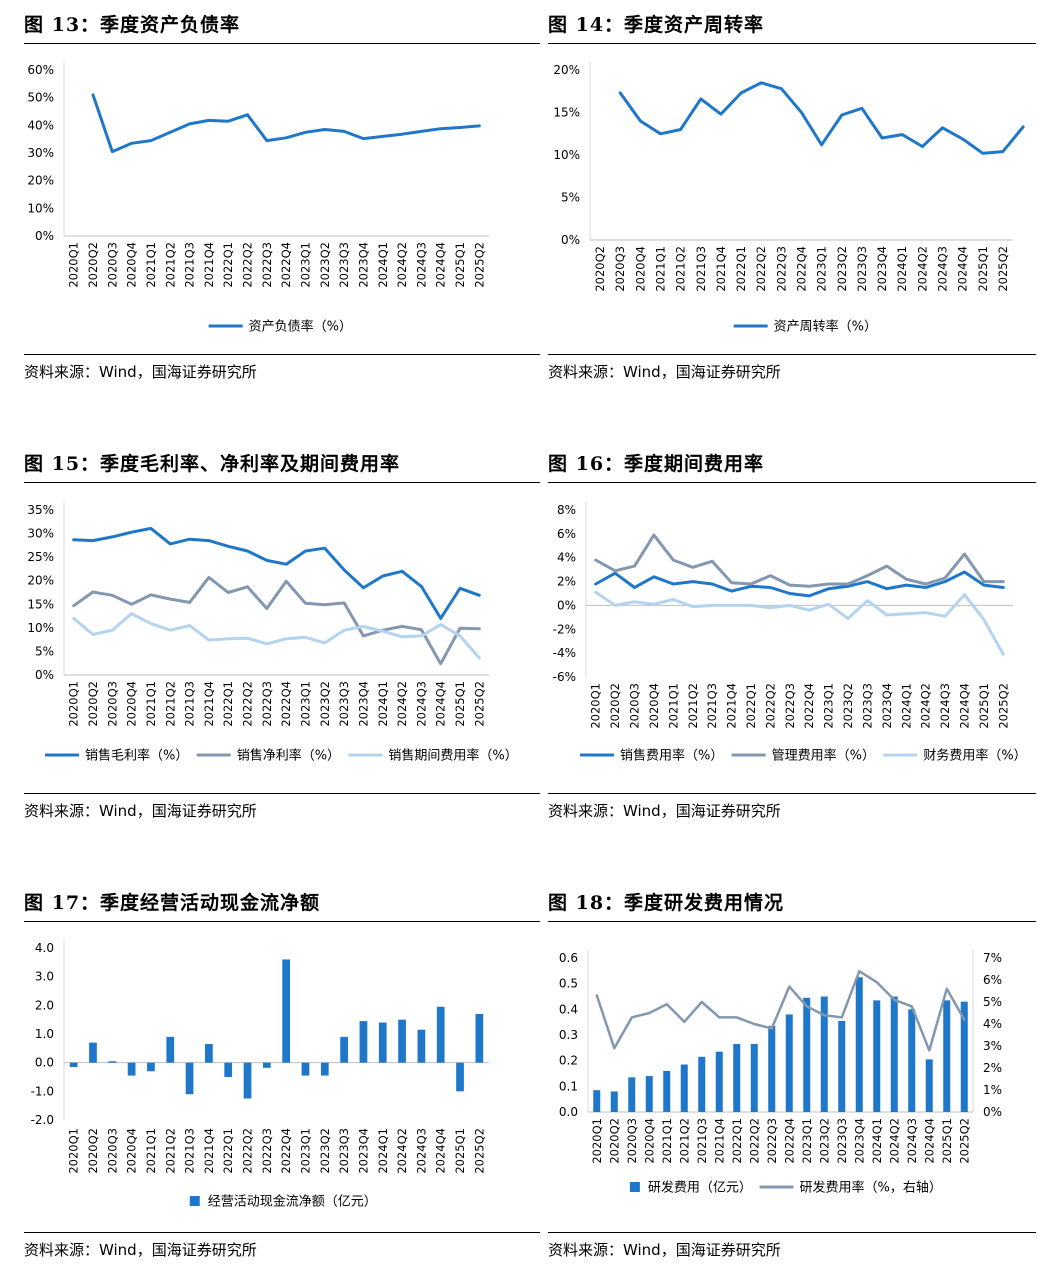  I want to click on figure-title: 图 18：季度研发费用情况, so click(666, 903).